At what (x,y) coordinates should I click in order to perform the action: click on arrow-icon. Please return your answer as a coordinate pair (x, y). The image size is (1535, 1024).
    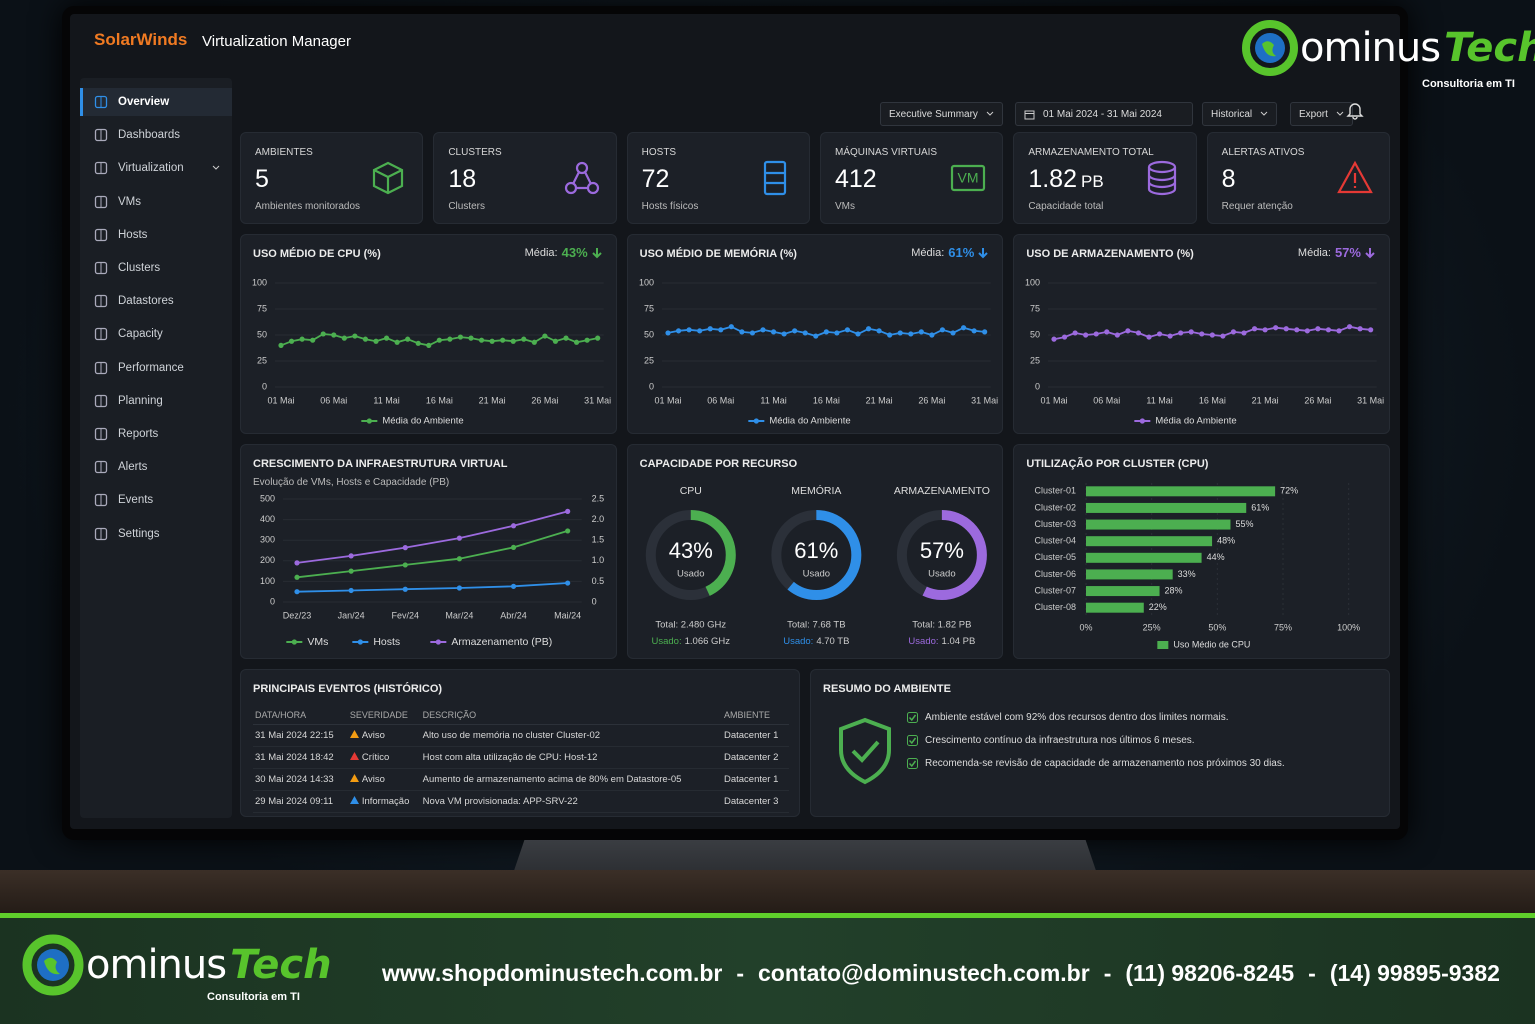
    Looking at the image, I should click on (983, 252).